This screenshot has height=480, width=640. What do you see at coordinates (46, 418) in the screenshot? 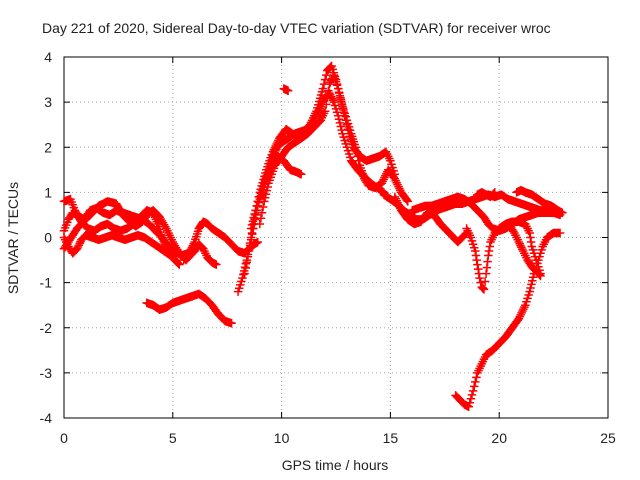
I see `y-tick-label: -4` at bounding box center [46, 418].